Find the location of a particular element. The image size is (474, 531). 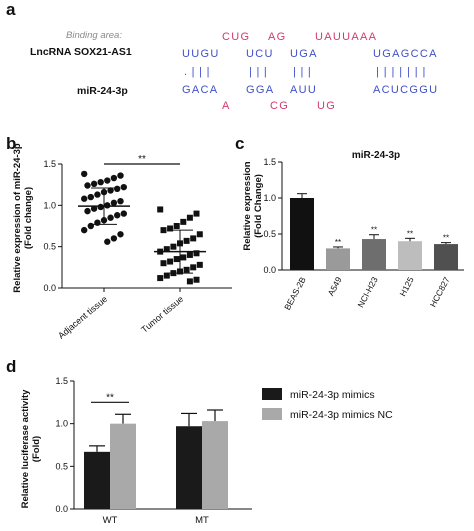

b-significance-label: ** is located at coordinates (142, 159).